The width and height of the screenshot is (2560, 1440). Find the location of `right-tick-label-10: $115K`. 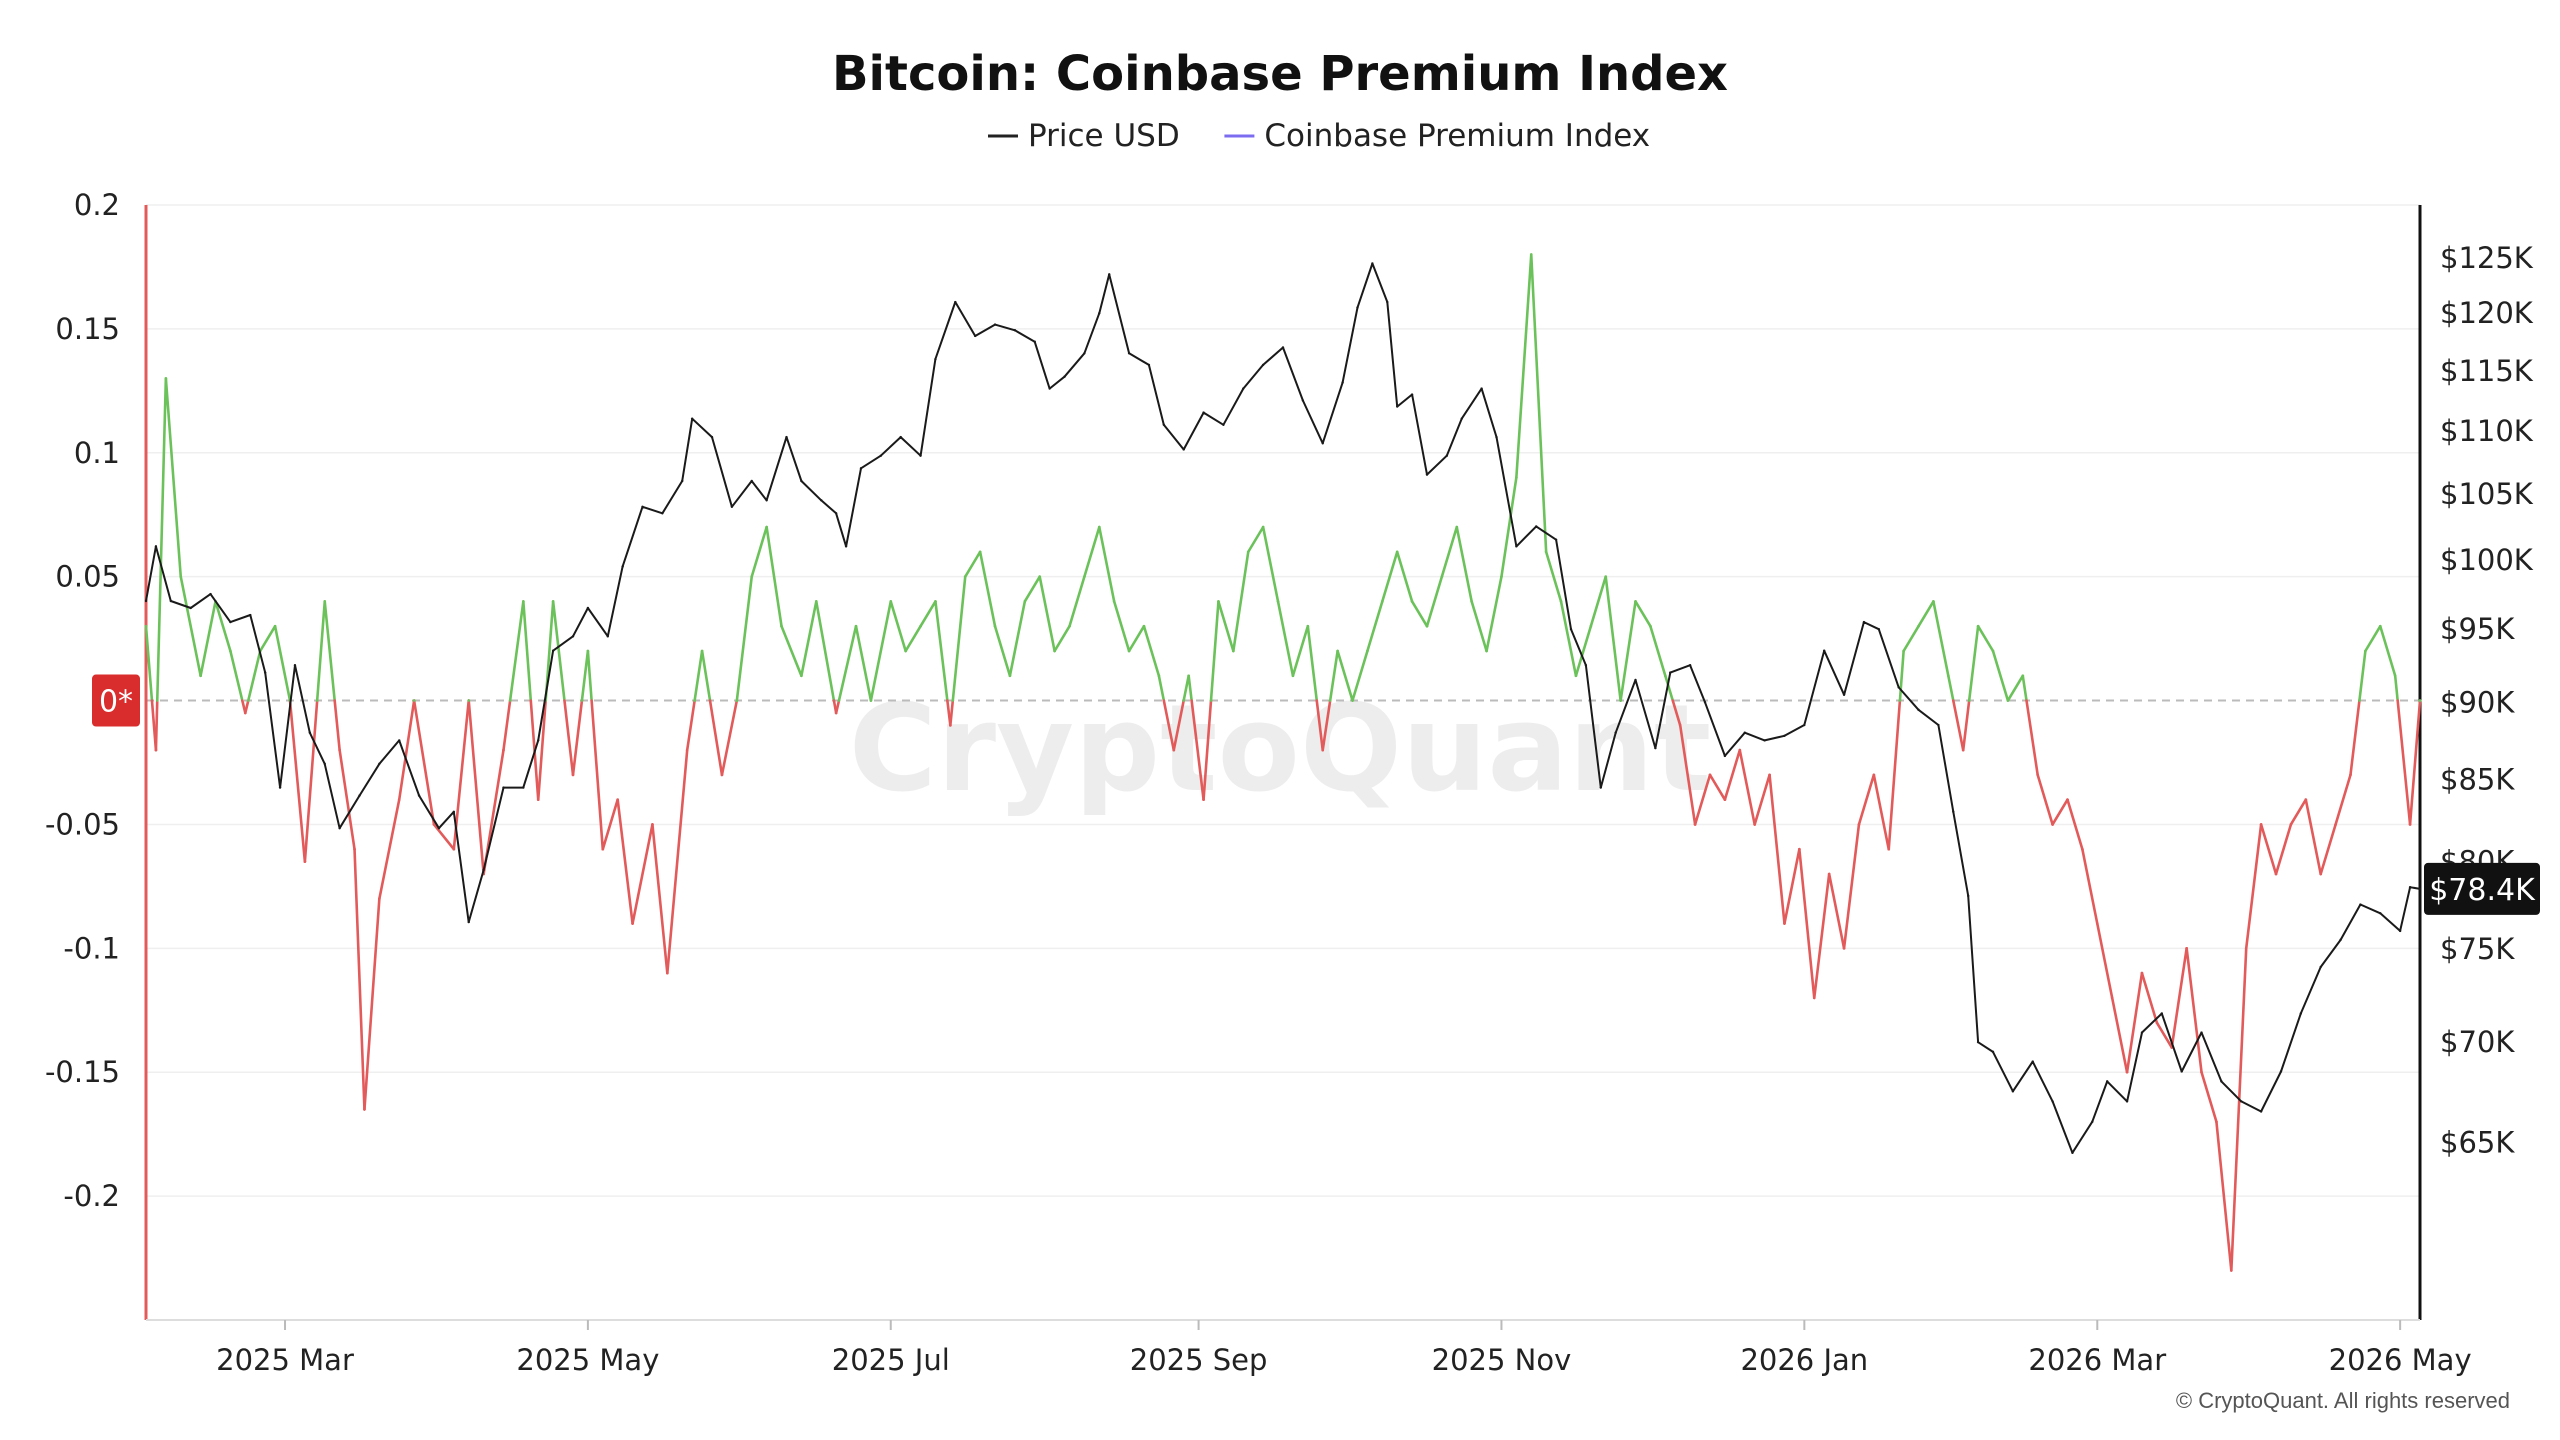

right-tick-label-10: $115K is located at coordinates (2487, 371).